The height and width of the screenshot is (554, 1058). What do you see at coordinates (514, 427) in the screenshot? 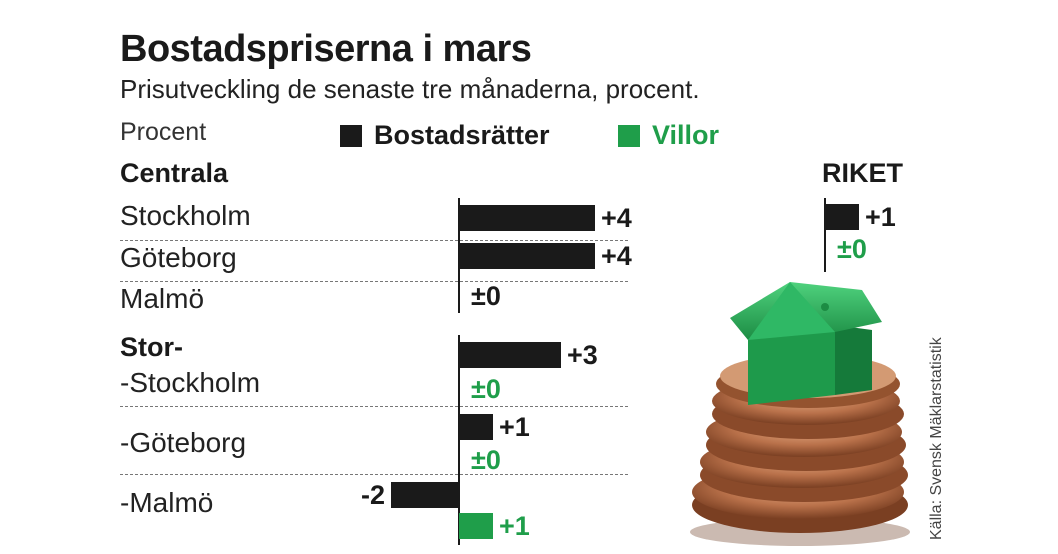
I see `stor-1-bostadsratter-value-label: +1` at bounding box center [514, 427].